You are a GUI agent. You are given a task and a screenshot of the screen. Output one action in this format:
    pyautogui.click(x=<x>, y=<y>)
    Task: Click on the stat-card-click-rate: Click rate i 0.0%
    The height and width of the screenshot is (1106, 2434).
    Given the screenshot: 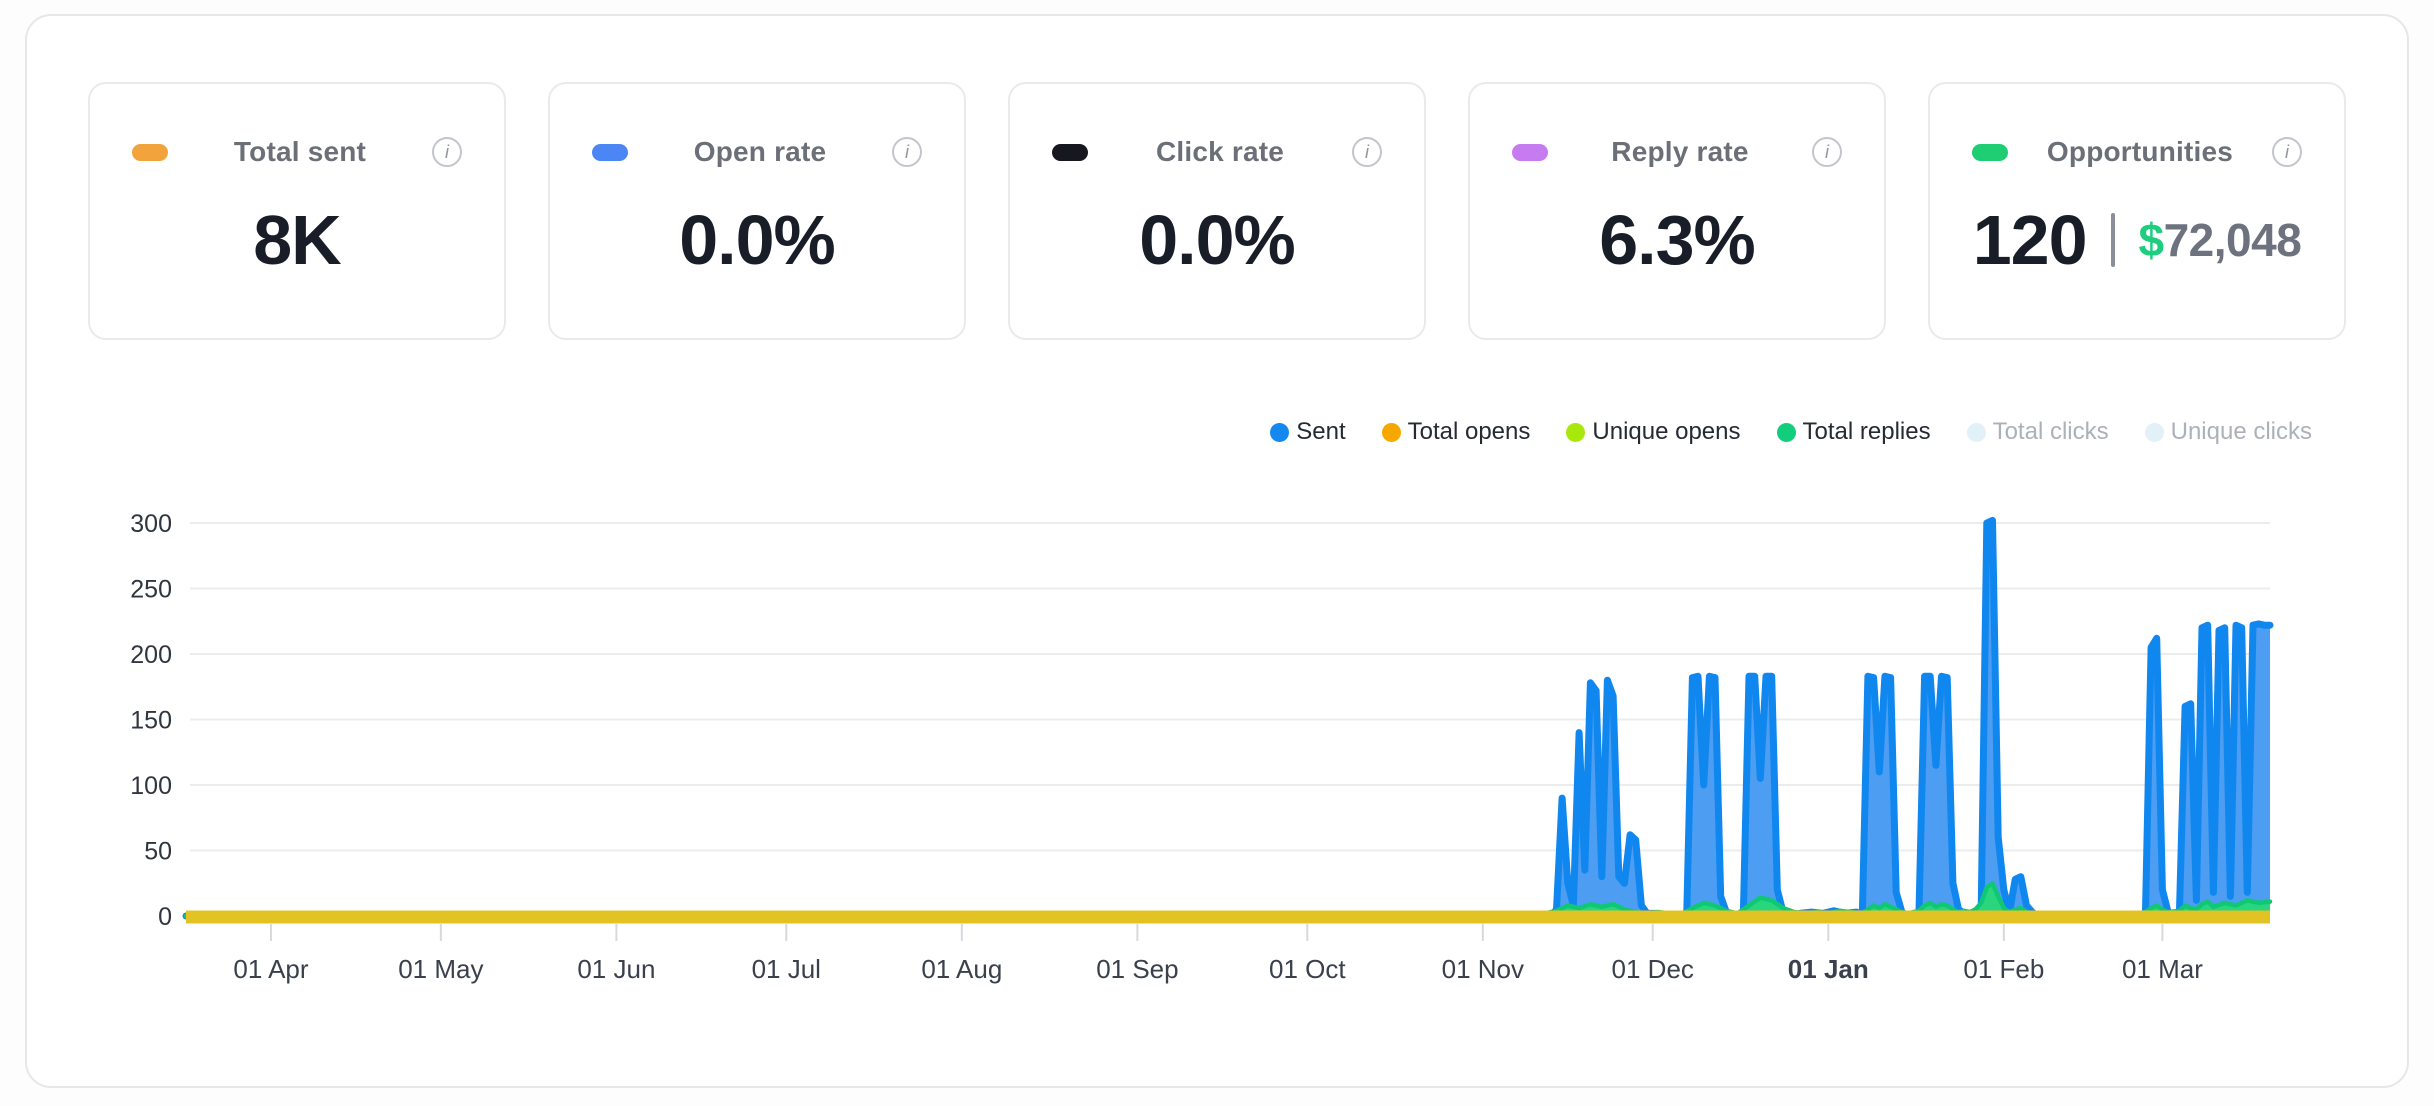 What is the action you would take?
    pyautogui.click(x=1217, y=211)
    